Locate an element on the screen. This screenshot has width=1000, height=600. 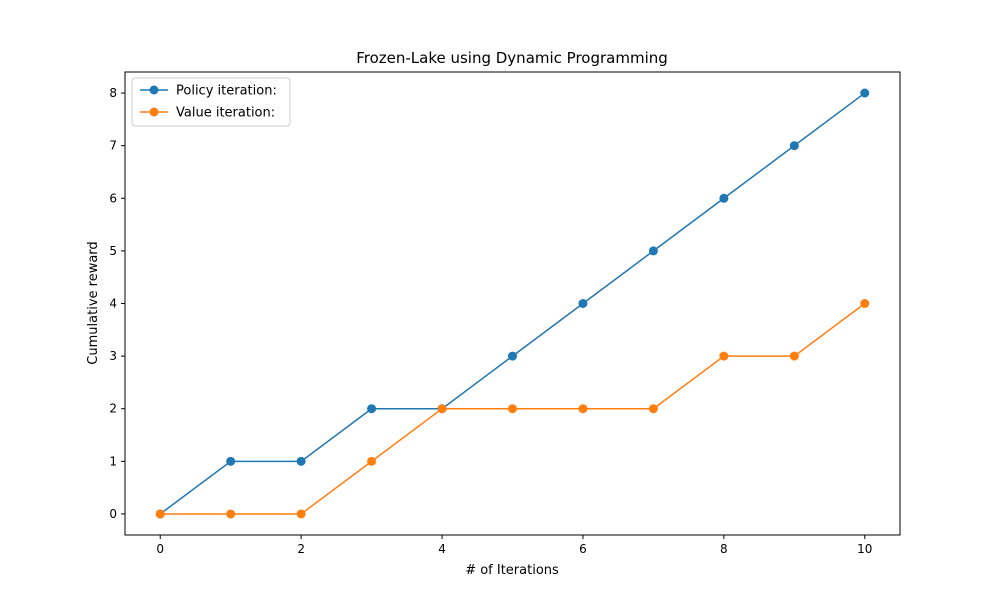
x-axis-label: # of Iterations is located at coordinates (512, 570).